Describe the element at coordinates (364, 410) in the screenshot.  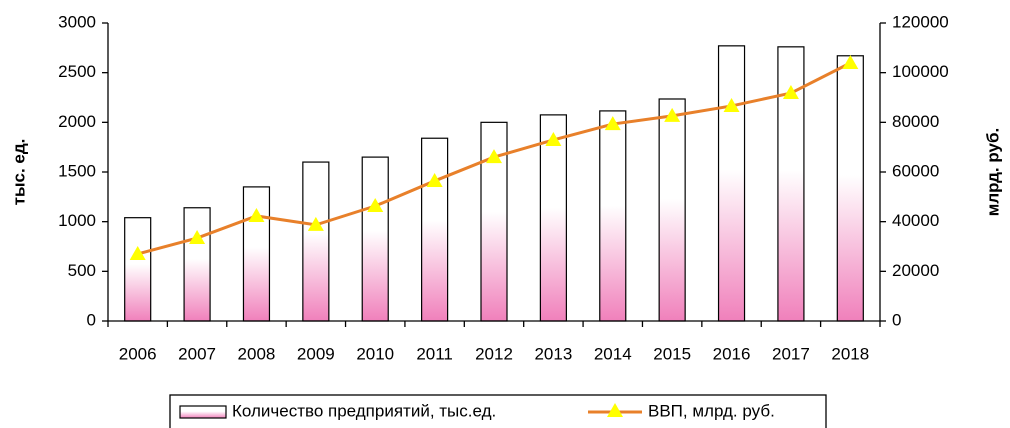
I see `legend-label: Количество предприятий, тыс.ед.` at that location.